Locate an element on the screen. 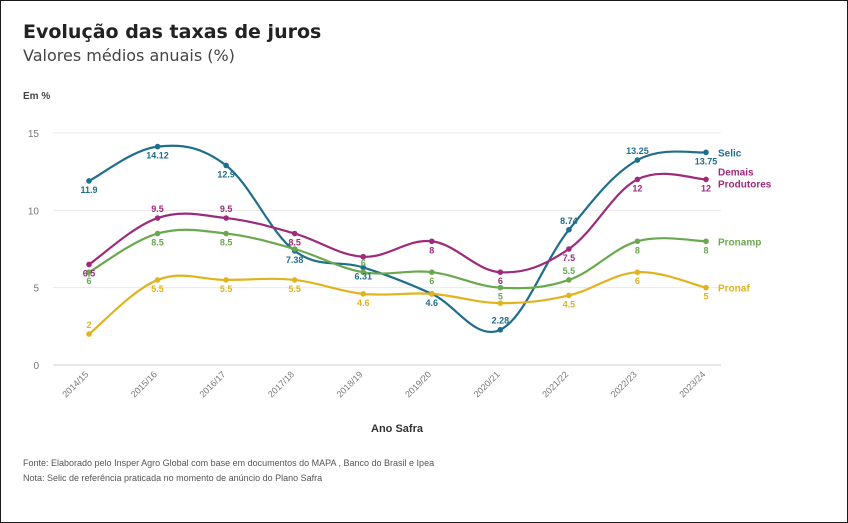  series-label-pronamp: Pronamp is located at coordinates (739, 242).